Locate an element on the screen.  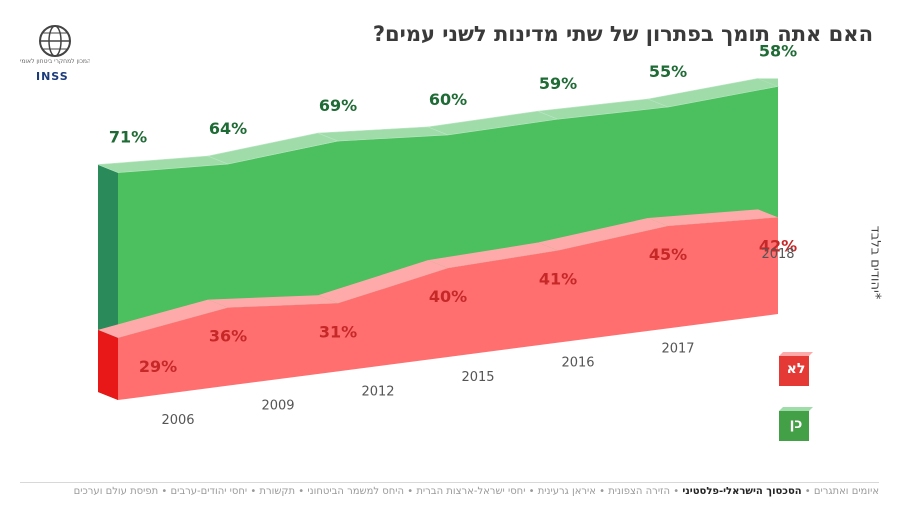
legend-yes: כן is located at coordinates (796, 424).